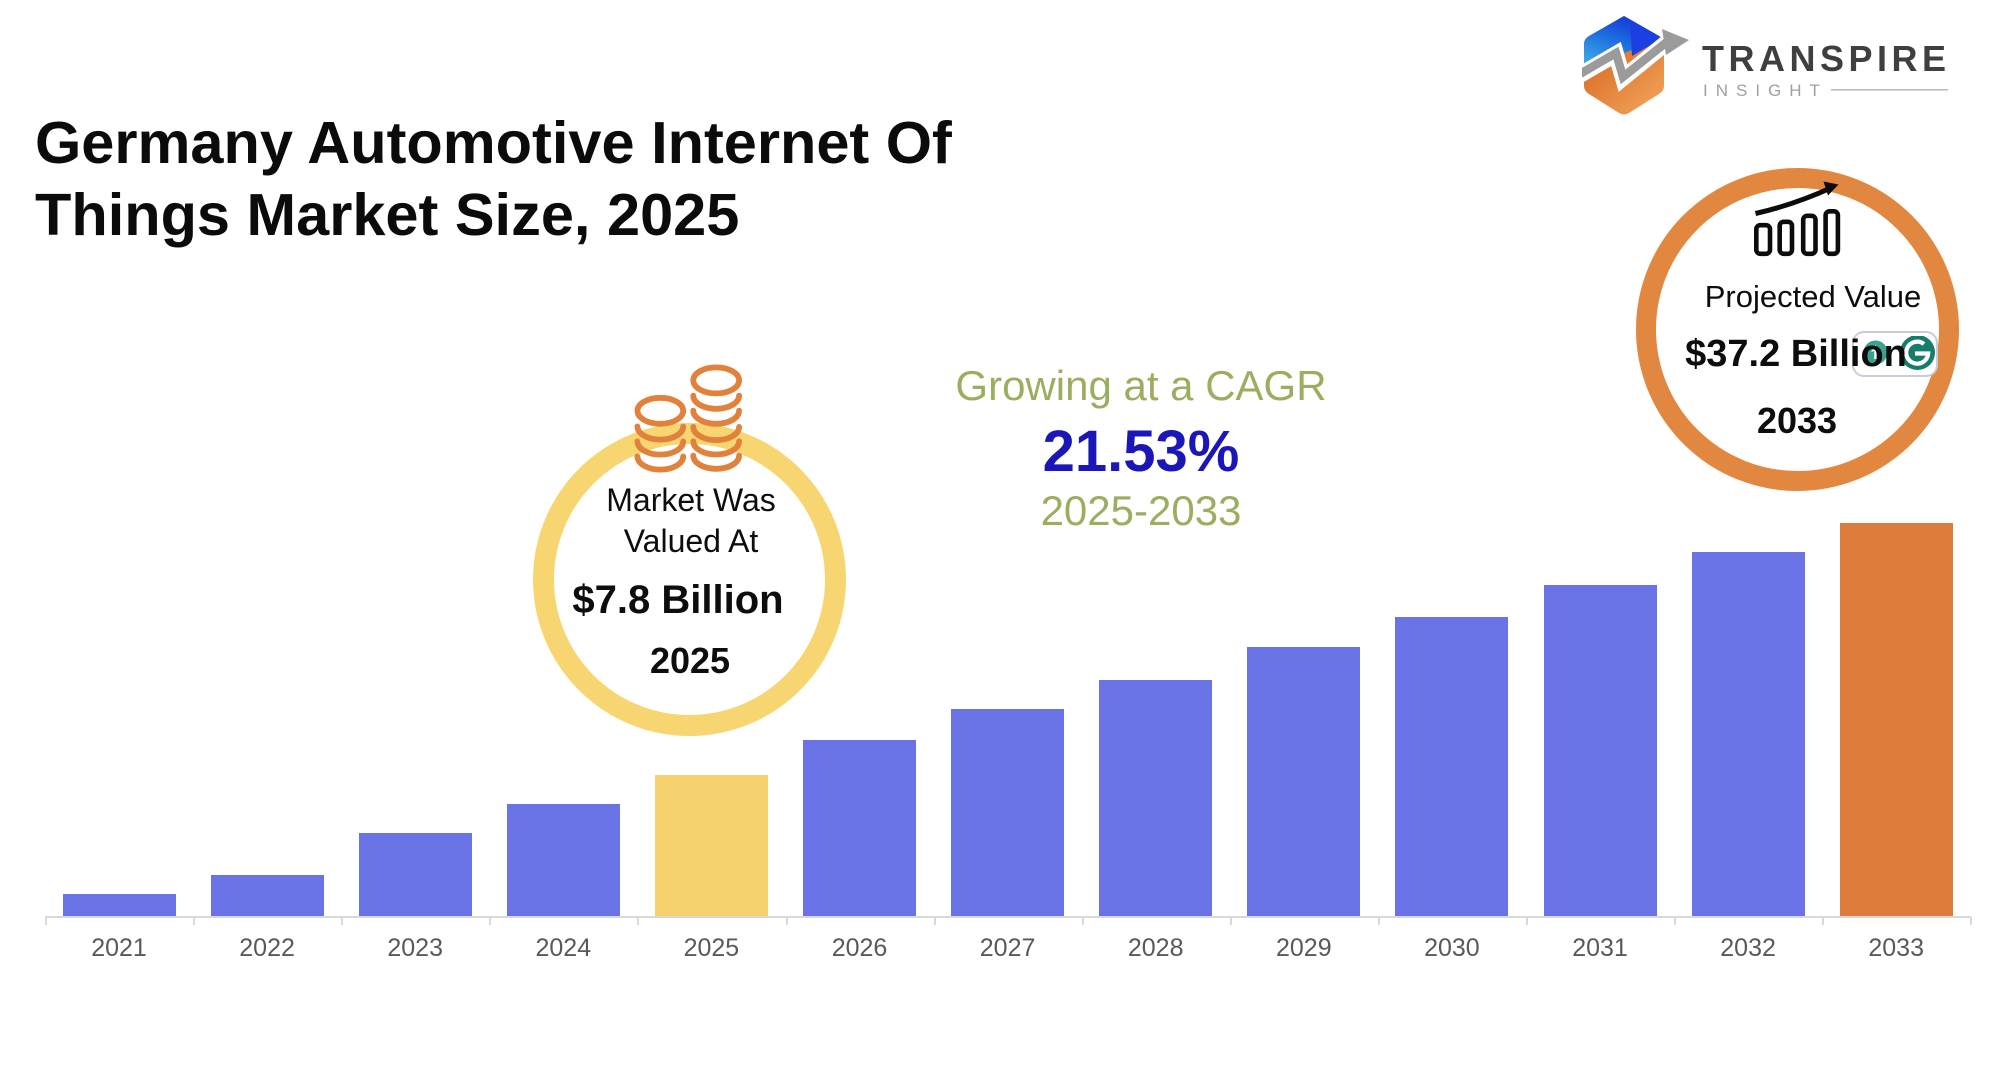 This screenshot has height=1072, width=1999. Describe the element at coordinates (1765, 90) in the screenshot. I see `svg-text: INSIGHT` at that location.